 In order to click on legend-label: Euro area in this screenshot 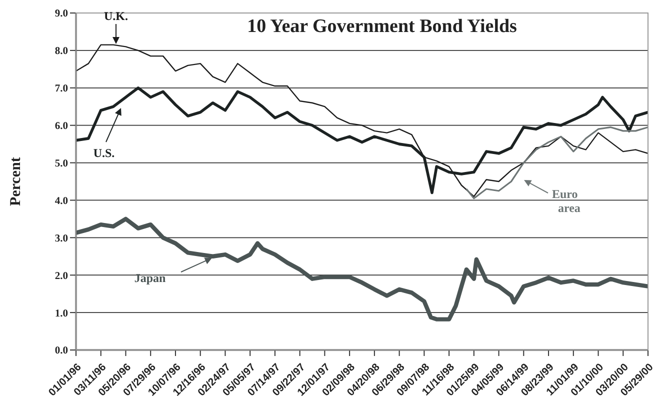, I will do `click(566, 201)`.